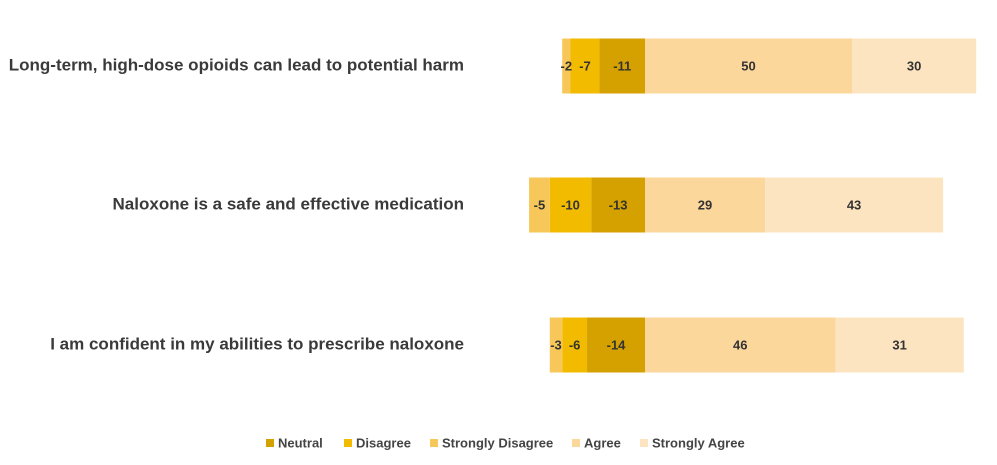 The image size is (997, 465). What do you see at coordinates (300, 442) in the screenshot?
I see `legend-label: Neutral` at bounding box center [300, 442].